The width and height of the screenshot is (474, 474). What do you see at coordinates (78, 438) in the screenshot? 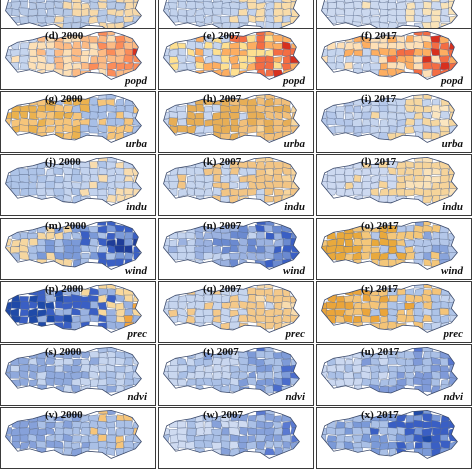
I see `map-panel: (v) 2000` at bounding box center [78, 438].